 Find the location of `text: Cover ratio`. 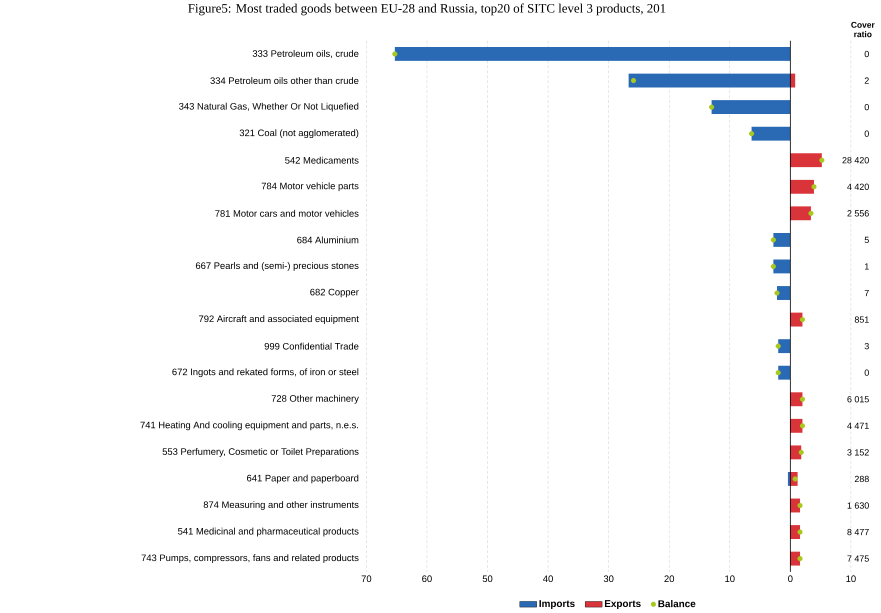

text: Cover ratio is located at coordinates (863, 30).